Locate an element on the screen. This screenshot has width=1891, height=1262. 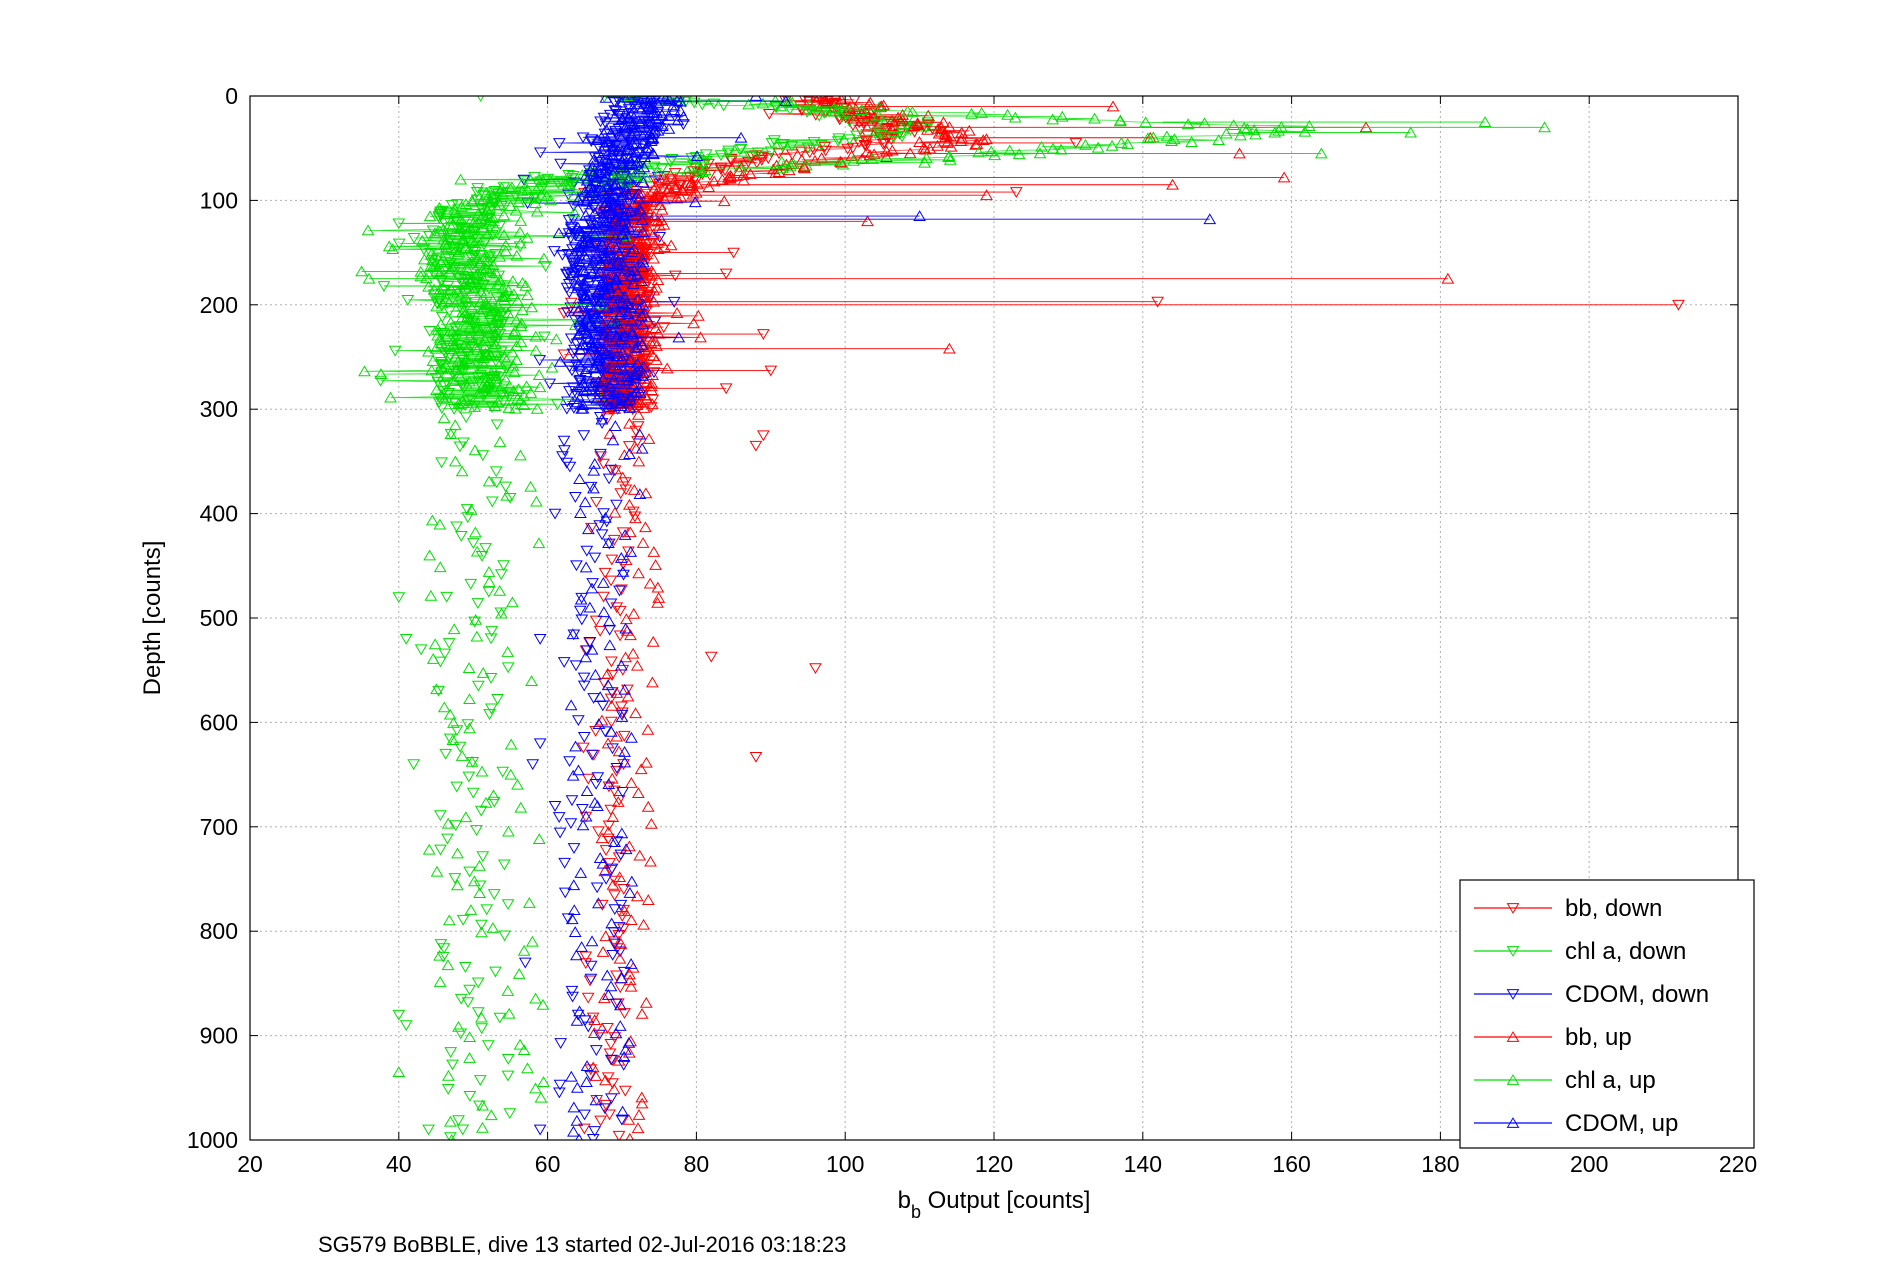
y-tick-label: 500 is located at coordinates (219, 618).